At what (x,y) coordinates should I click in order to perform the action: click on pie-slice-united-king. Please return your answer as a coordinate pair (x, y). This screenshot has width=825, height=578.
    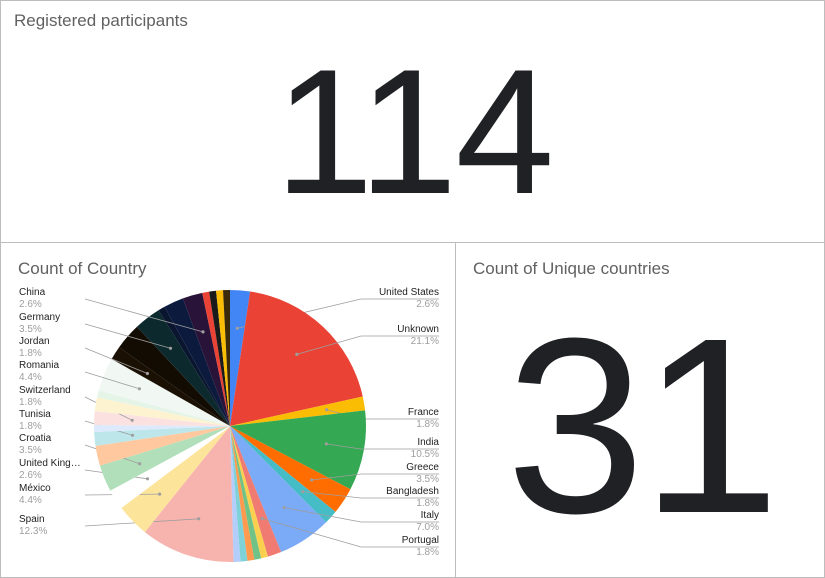
    Looking at the image, I should click on (170, 467).